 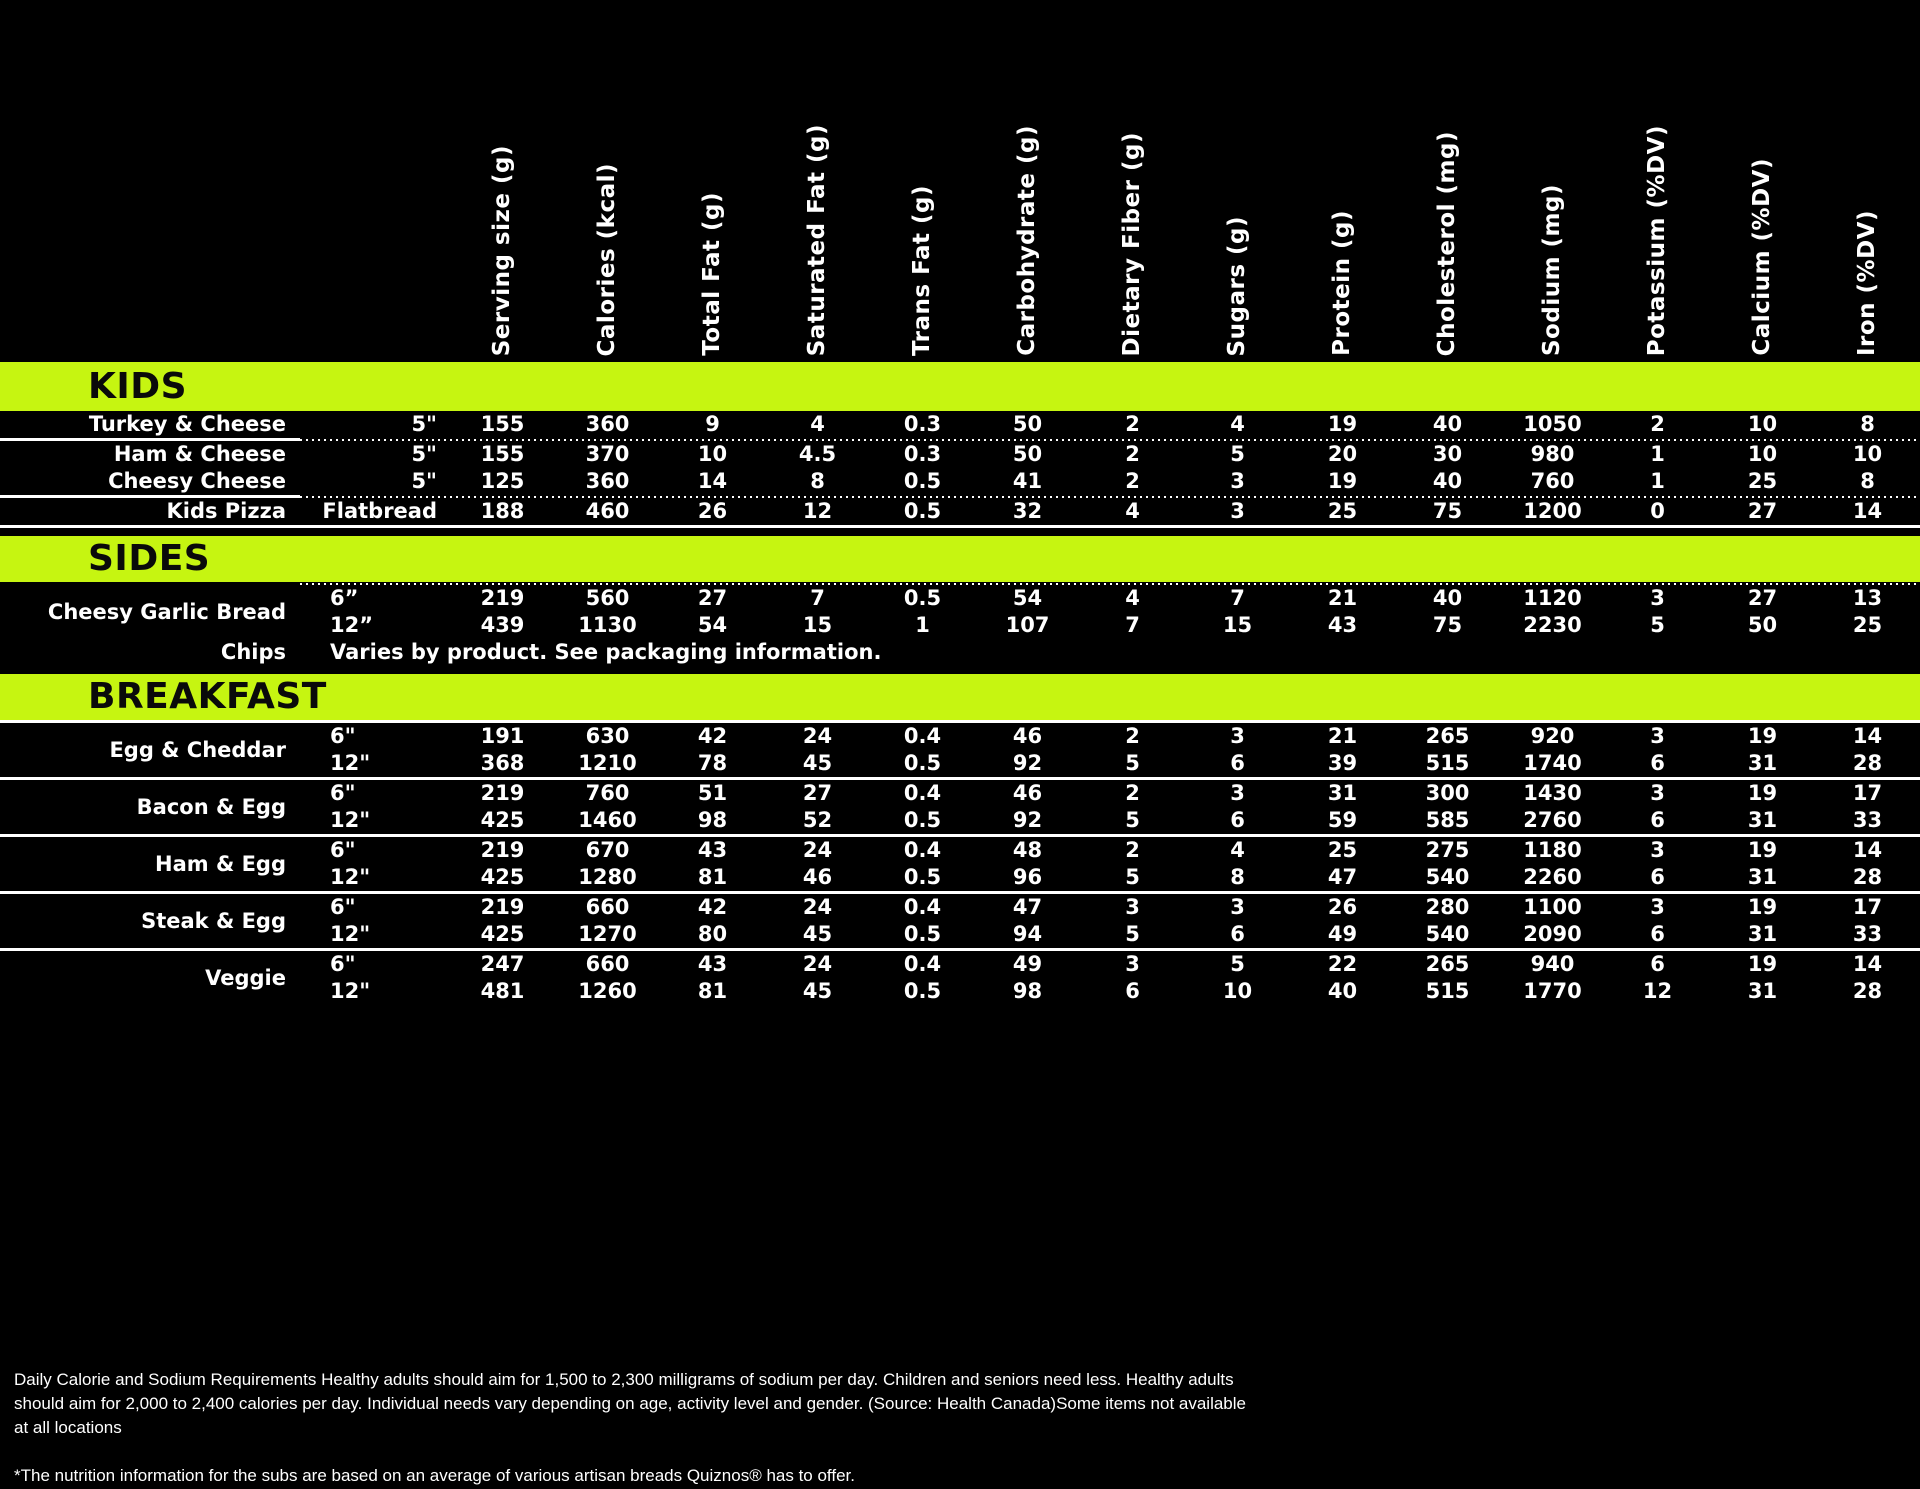 I want to click on nutrition-value-cell: 49, so click(x=1027, y=964).